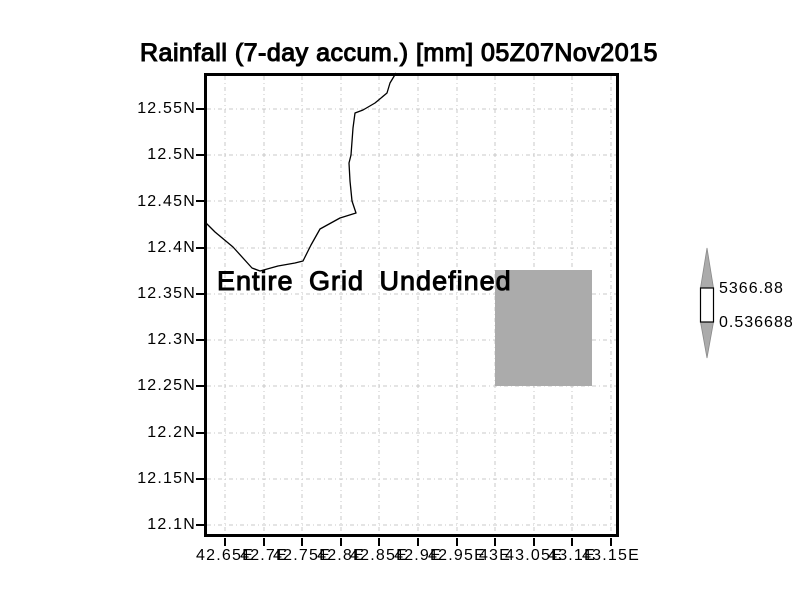 This screenshot has height=612, width=792. What do you see at coordinates (171, 339) in the screenshot?
I see `y-axis-label: 12.3N` at bounding box center [171, 339].